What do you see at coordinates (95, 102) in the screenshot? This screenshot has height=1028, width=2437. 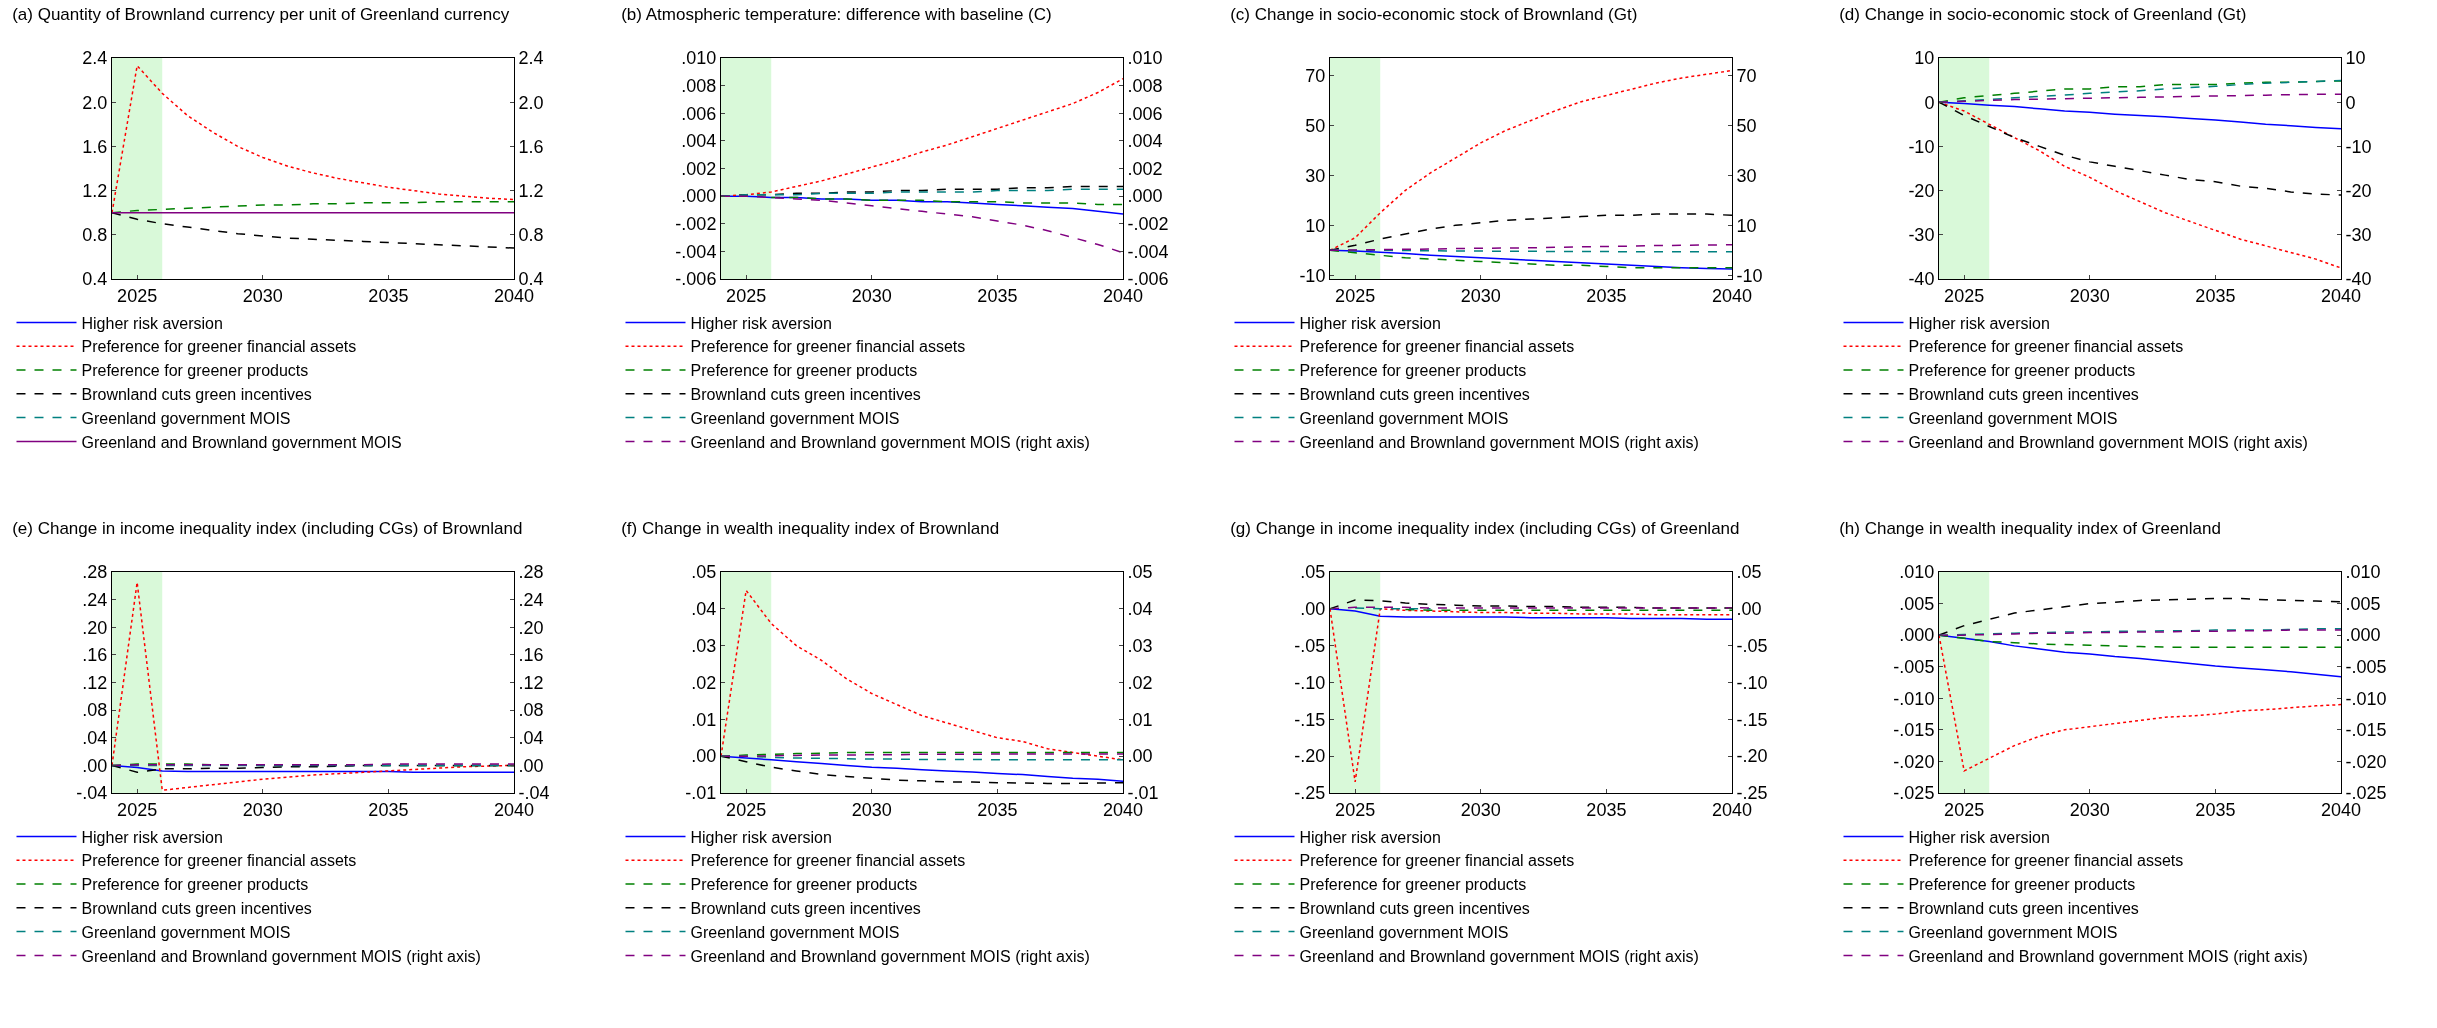 I see `y-tick-label: 2.0` at bounding box center [95, 102].